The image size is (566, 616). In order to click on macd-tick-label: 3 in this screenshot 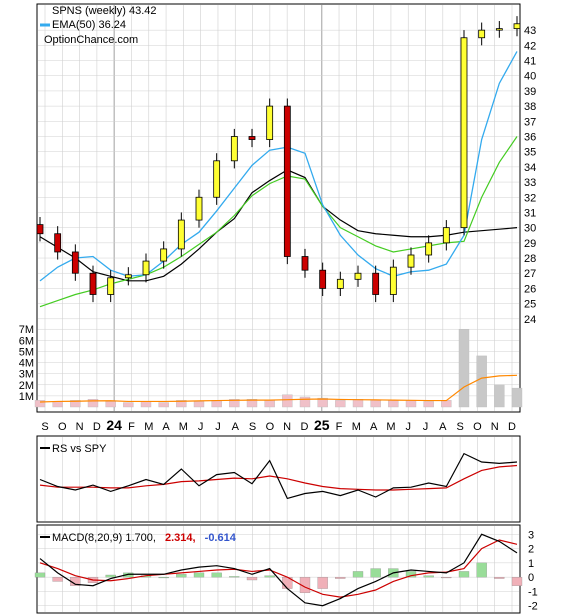, I will do `click(531, 535)`.